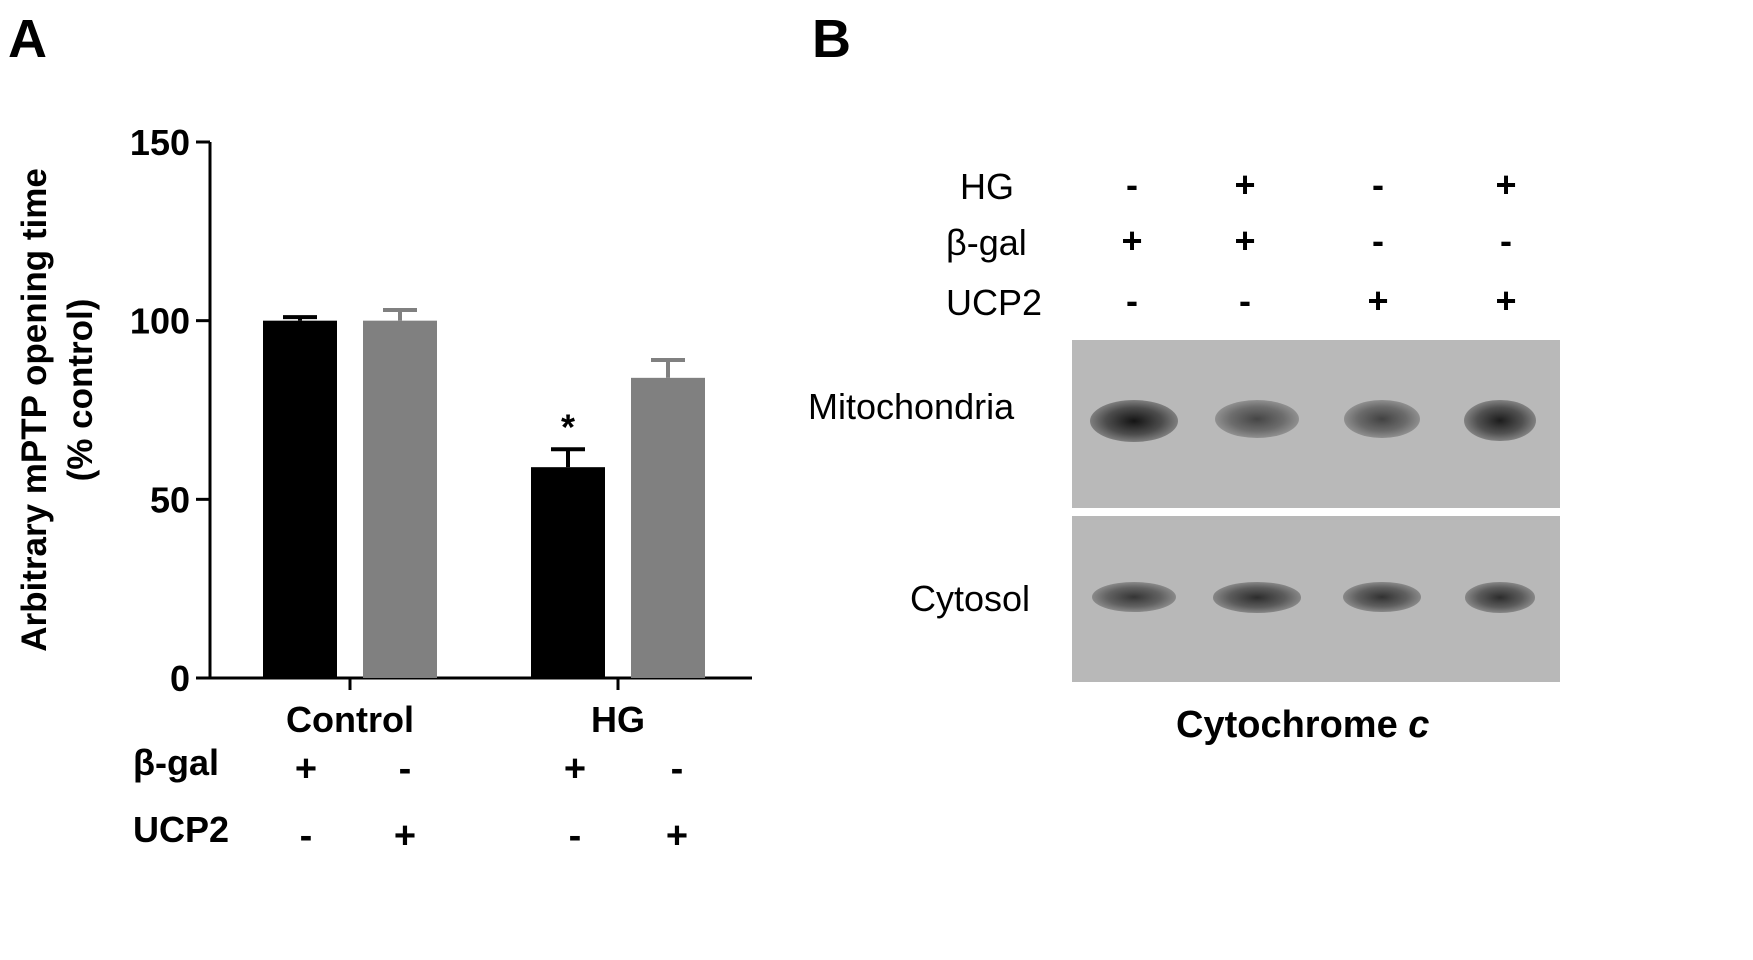 The image size is (1753, 960). Describe the element at coordinates (80, 390) in the screenshot. I see `y-axis-label-unit: (% control)` at that location.